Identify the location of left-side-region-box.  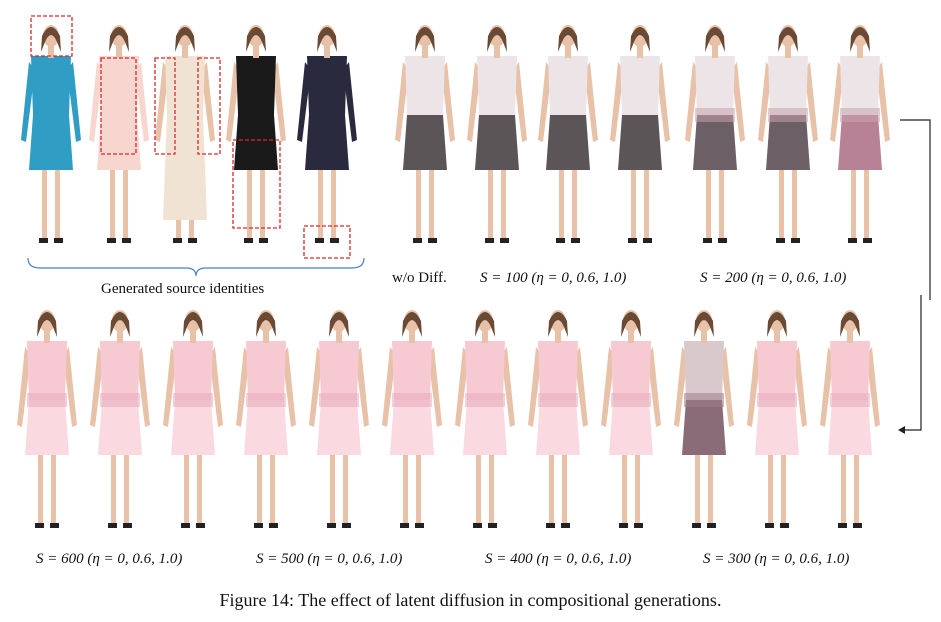
(165, 106).